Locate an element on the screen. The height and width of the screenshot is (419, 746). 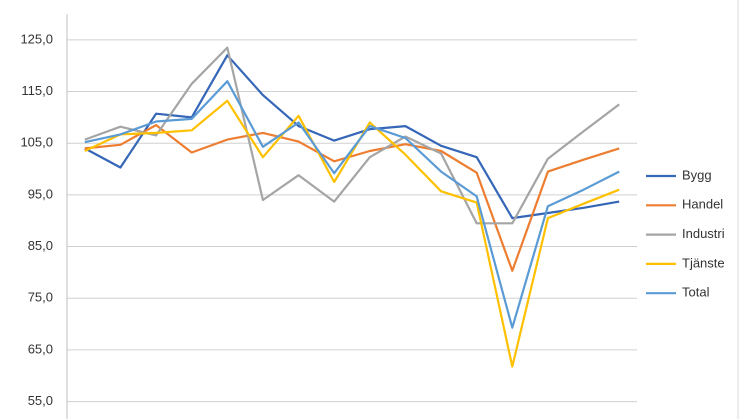
y-tick-label: 85,0 is located at coordinates (40, 245).